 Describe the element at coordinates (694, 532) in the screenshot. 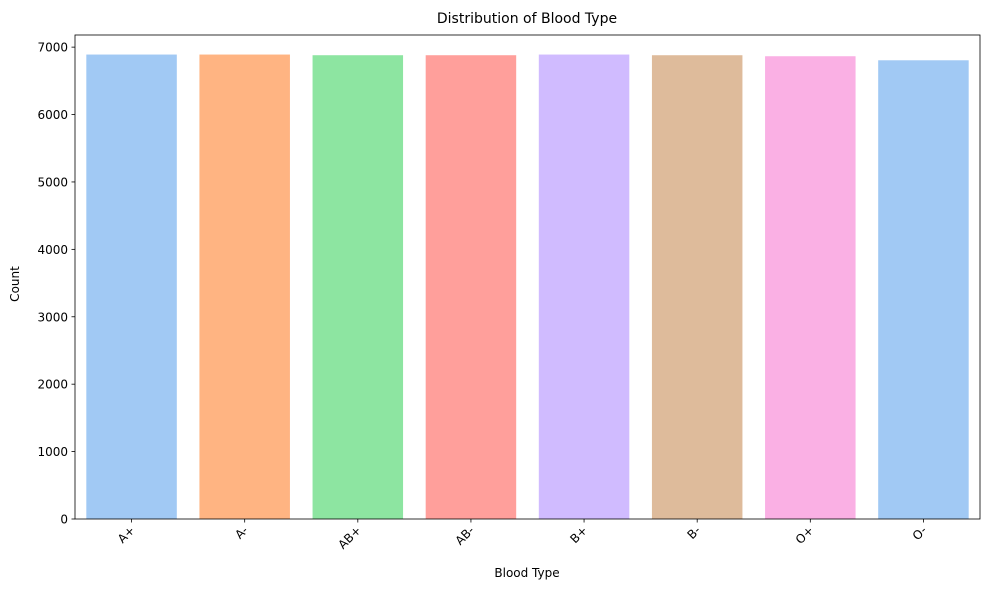

I see `x-tick-label: B-` at that location.